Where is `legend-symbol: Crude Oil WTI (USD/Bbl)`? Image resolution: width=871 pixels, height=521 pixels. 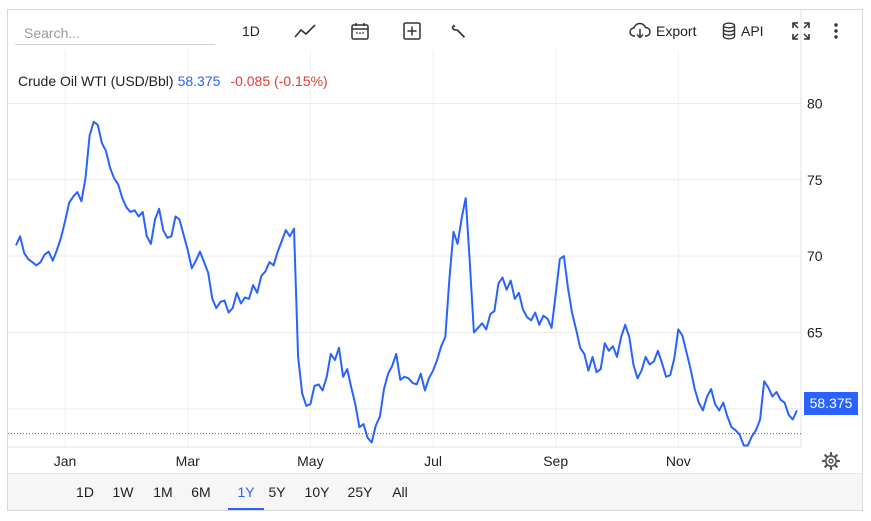
legend-symbol: Crude Oil WTI (USD/Bbl) is located at coordinates (96, 81).